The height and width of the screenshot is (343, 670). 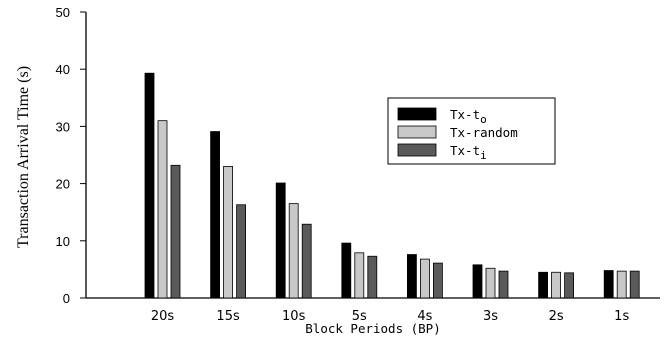 I want to click on y-tick-label: 0, so click(x=66, y=298).